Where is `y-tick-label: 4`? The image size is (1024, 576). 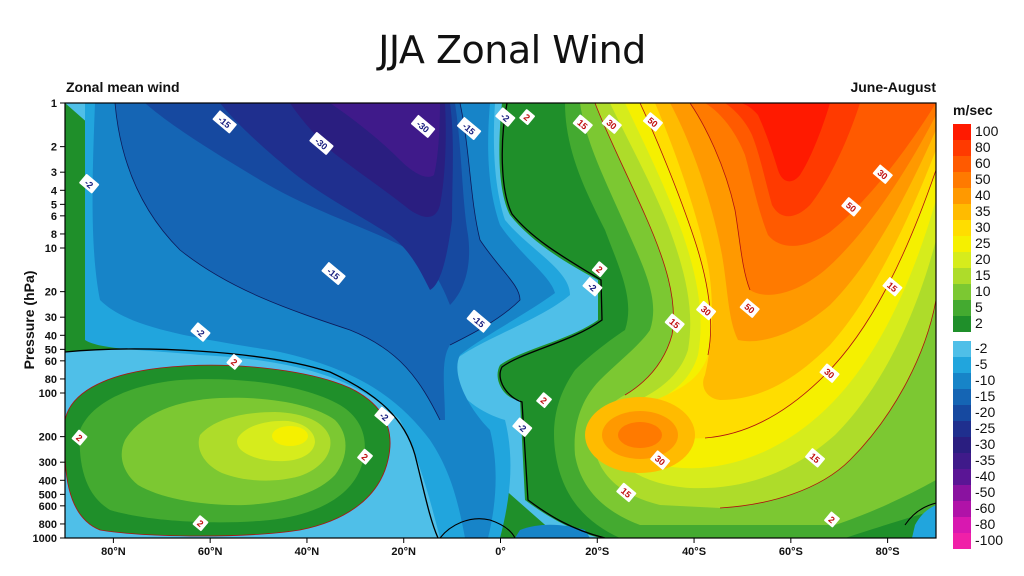 y-tick-label: 4 is located at coordinates (54, 191).